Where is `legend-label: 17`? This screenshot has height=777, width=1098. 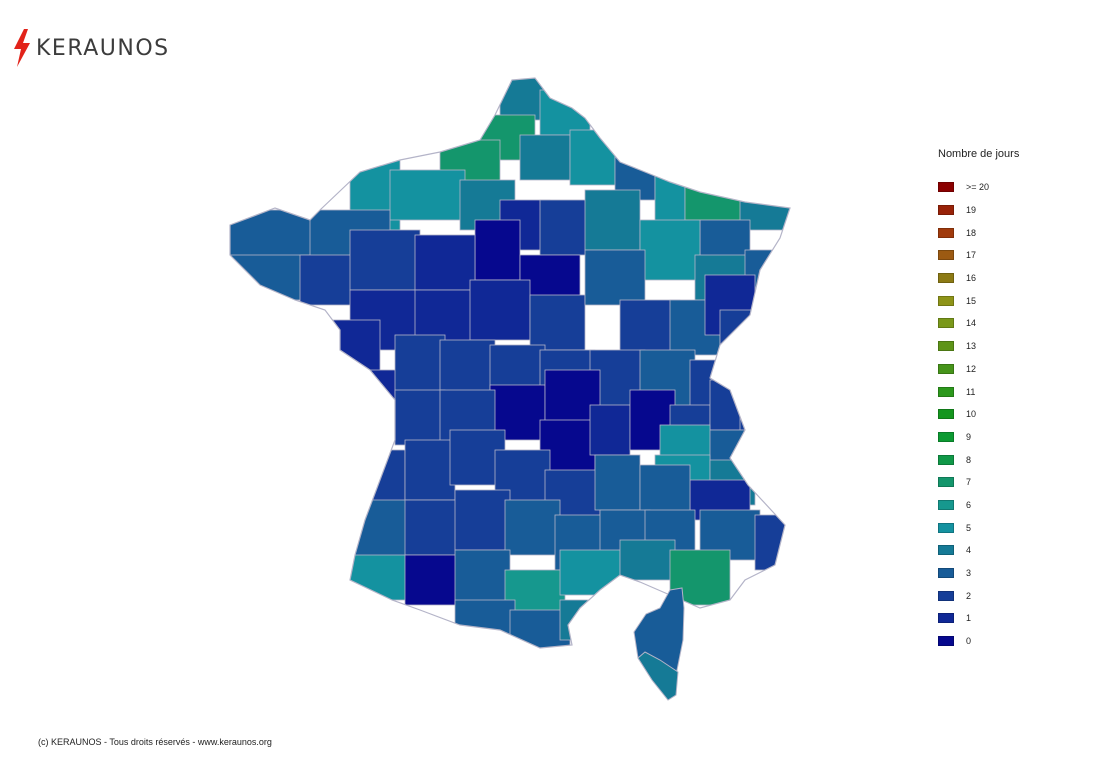 legend-label: 17 is located at coordinates (971, 255).